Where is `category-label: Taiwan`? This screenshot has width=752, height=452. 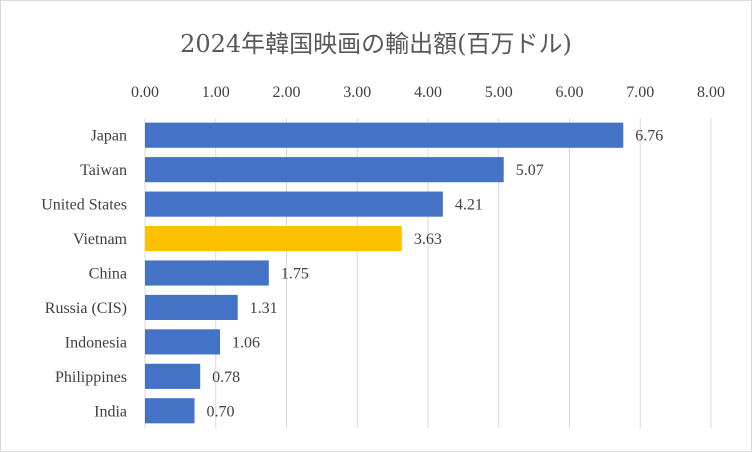 category-label: Taiwan is located at coordinates (103, 170).